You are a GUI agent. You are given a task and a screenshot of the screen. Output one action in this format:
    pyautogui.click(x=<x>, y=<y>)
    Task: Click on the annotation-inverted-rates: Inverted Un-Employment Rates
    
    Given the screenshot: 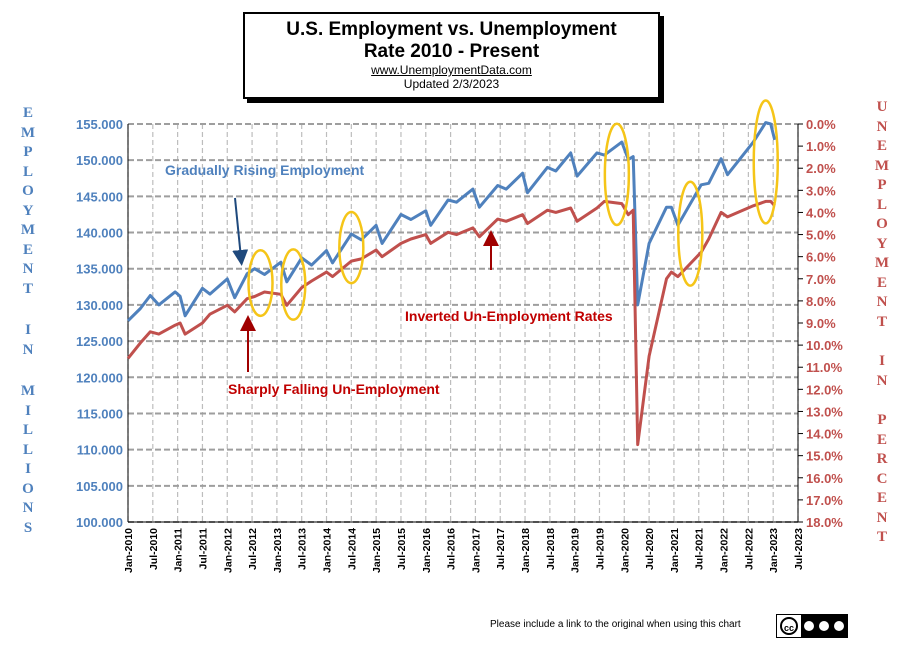 What is the action you would take?
    pyautogui.click(x=509, y=316)
    